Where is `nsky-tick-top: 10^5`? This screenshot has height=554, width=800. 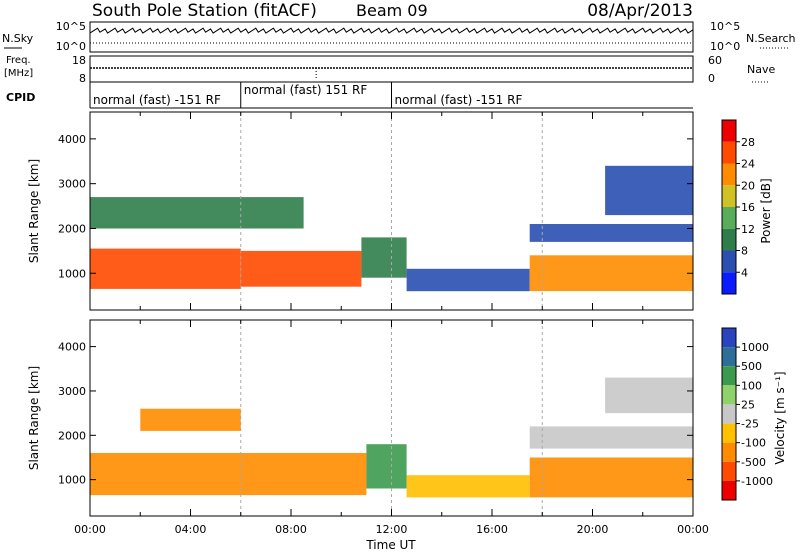 nsky-tick-top: 10^5 is located at coordinates (71, 26).